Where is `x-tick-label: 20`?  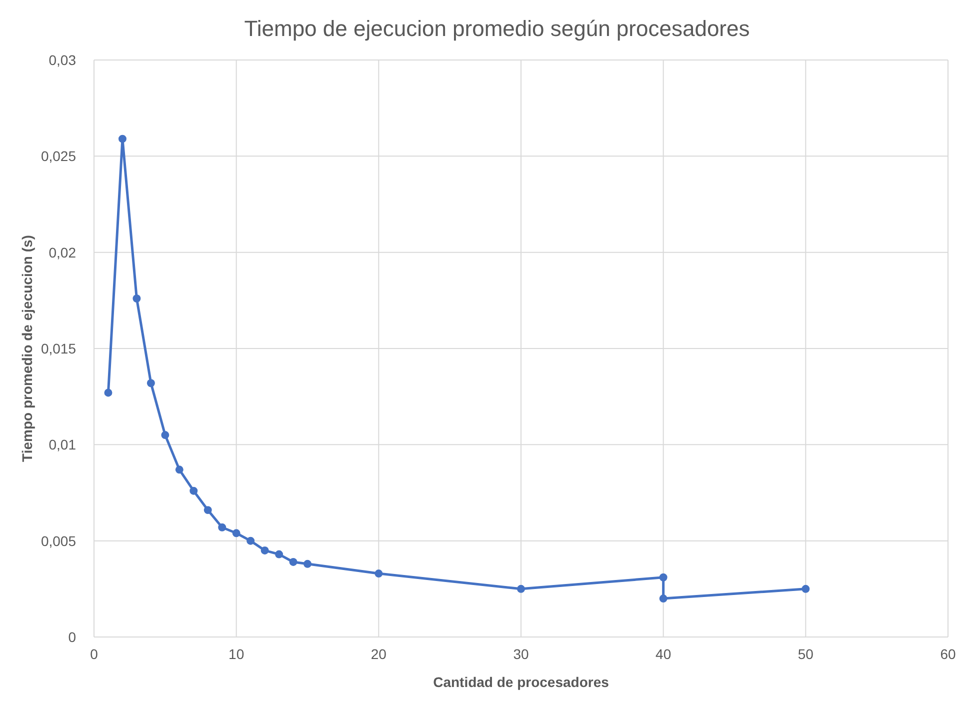 x-tick-label: 20 is located at coordinates (378, 654).